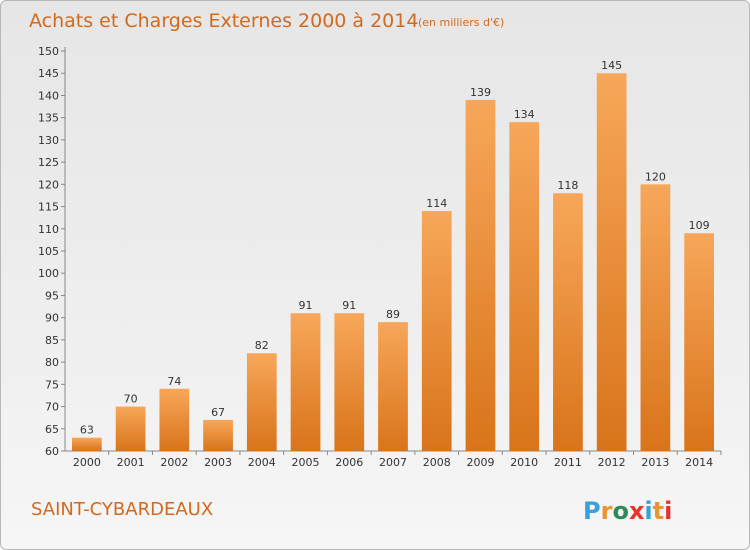 The width and height of the screenshot is (750, 550). I want to click on x-tick-label: 2001, so click(131, 462).